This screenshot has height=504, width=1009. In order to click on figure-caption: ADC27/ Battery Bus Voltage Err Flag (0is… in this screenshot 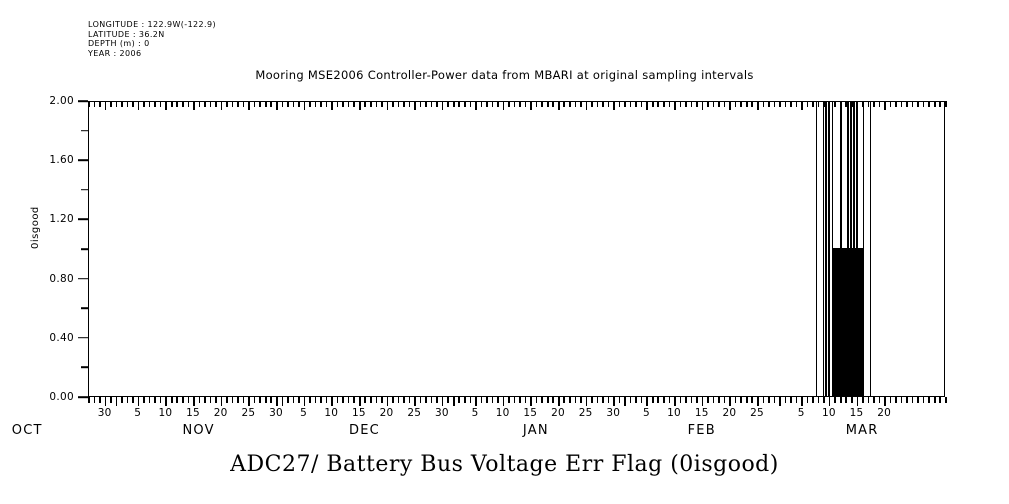, I will do `click(504, 464)`.